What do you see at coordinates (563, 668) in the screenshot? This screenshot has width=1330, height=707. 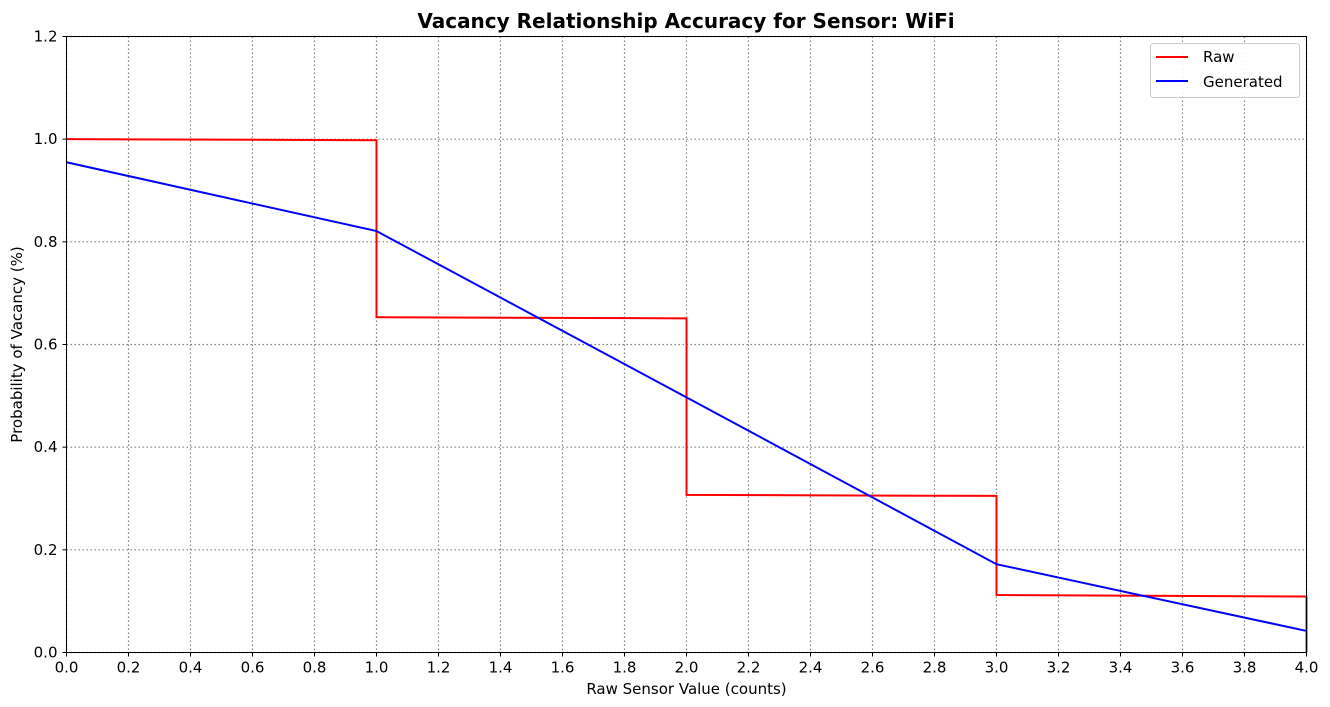 I see `x-tick-label: 1.6` at bounding box center [563, 668].